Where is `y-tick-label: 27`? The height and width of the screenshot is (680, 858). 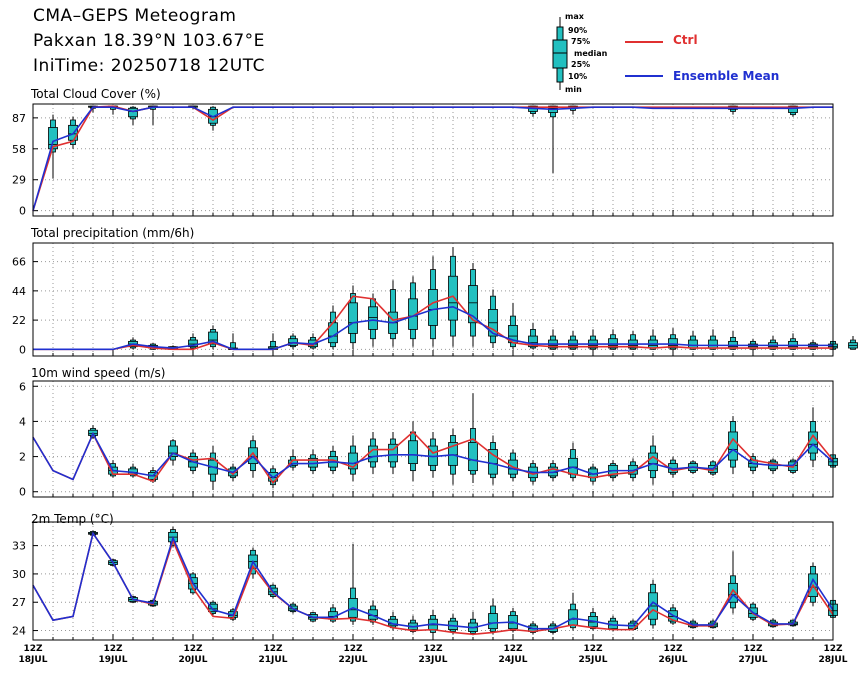 y-tick-label: 27 is located at coordinates (19, 602).